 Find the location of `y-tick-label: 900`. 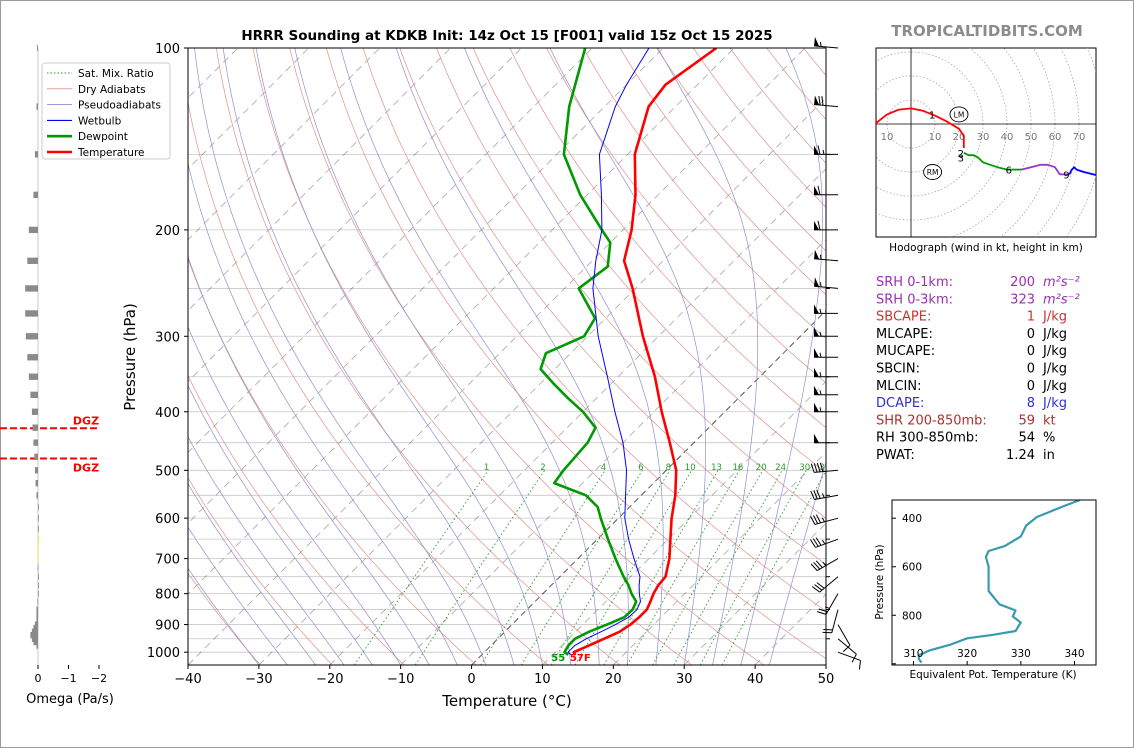

y-tick-label: 900 is located at coordinates (167, 626).